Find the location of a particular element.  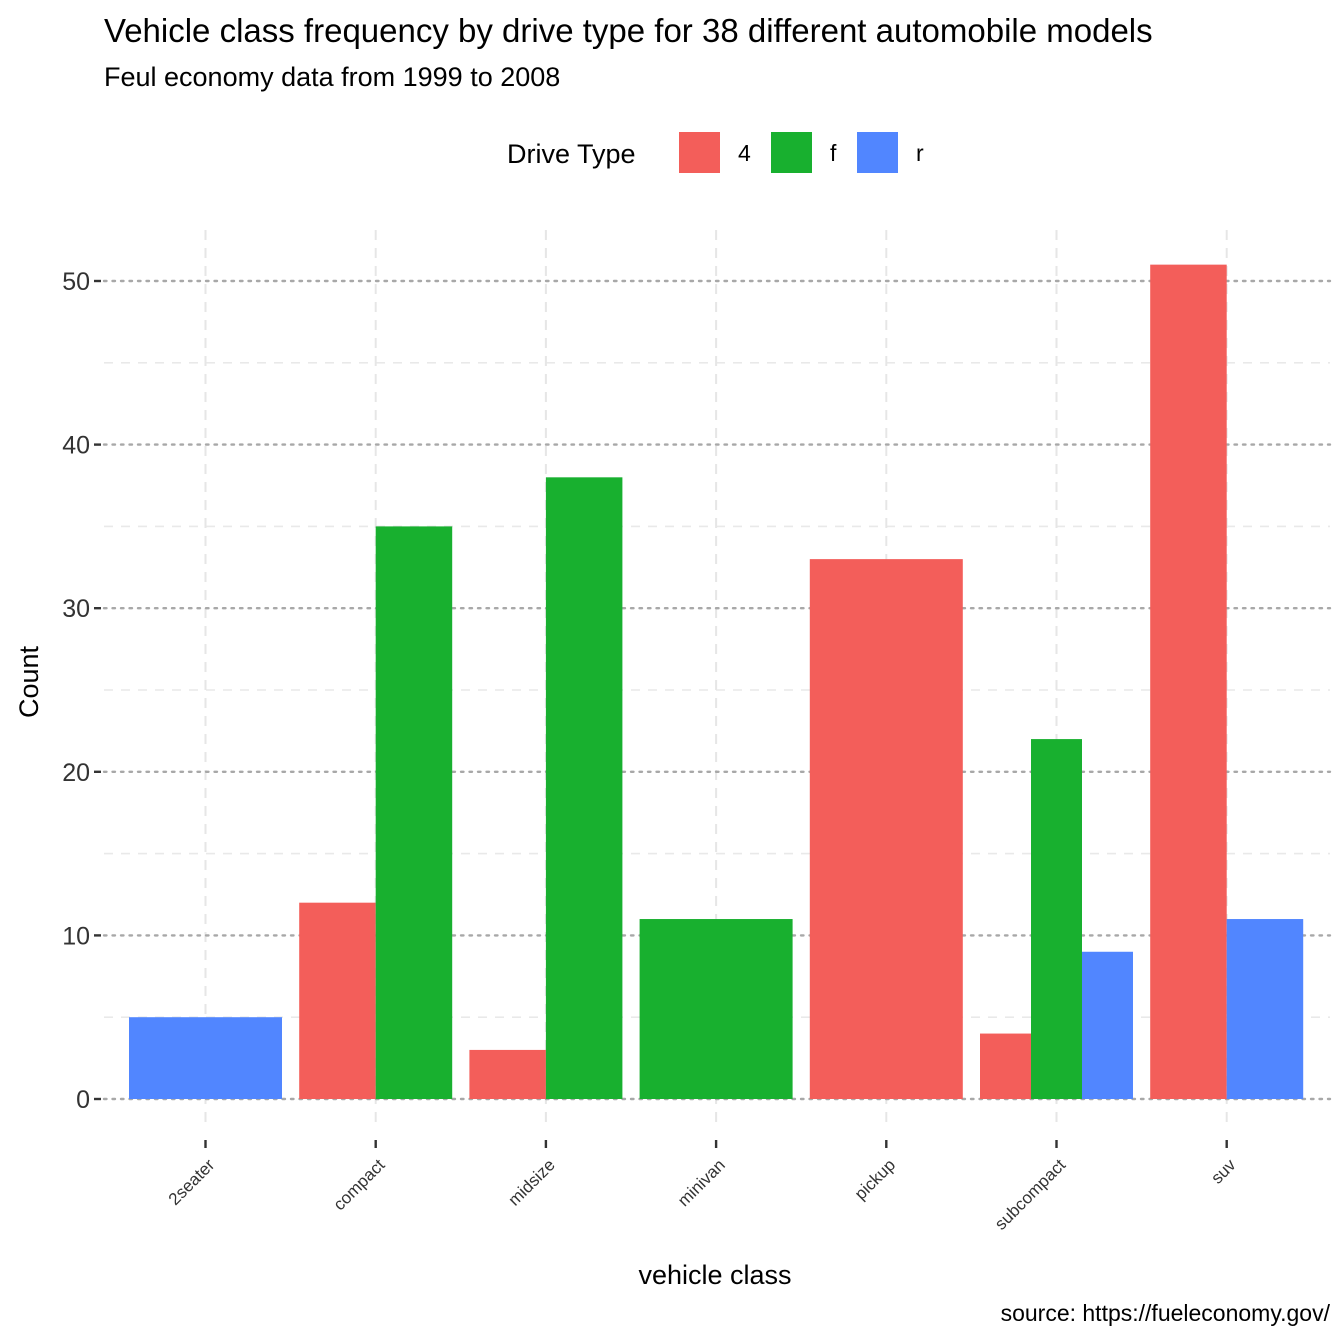

x-tick-label: pickup is located at coordinates (875, 1179).